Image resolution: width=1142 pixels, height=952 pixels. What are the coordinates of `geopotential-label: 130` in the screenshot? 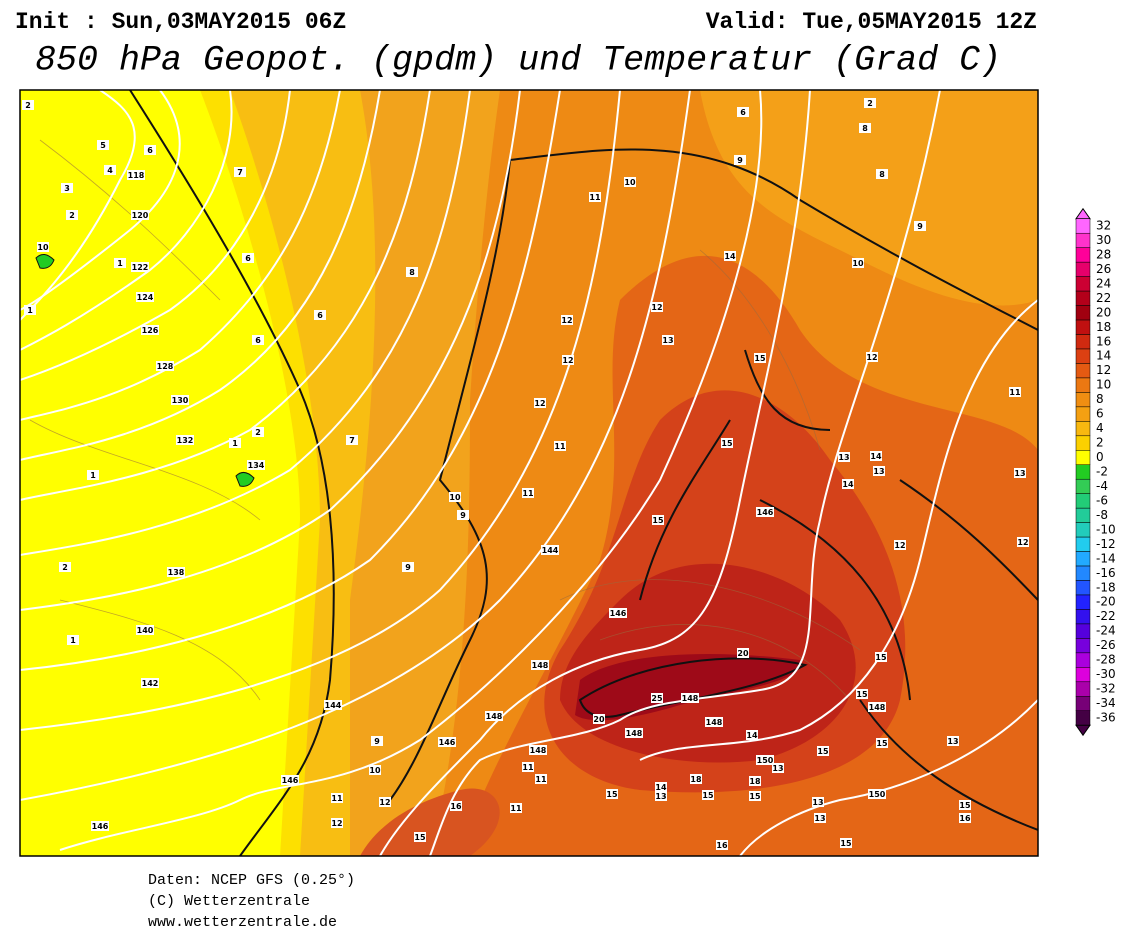 It's located at (180, 400).